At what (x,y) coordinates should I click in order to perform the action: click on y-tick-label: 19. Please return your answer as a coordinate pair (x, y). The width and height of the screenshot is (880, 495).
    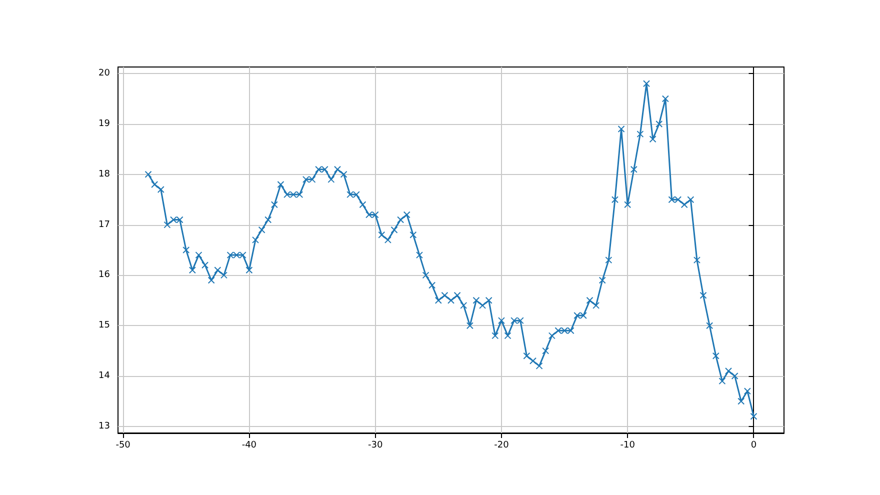
    Looking at the image, I should click on (104, 123).